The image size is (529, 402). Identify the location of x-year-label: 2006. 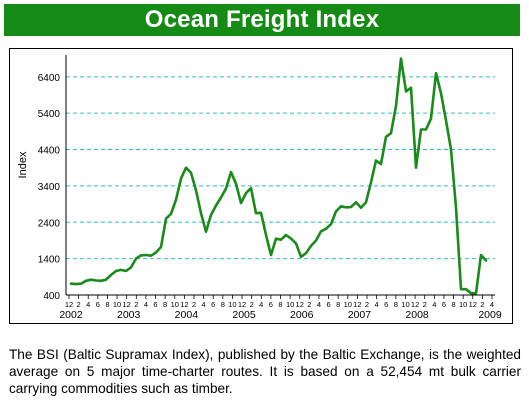
(302, 315).